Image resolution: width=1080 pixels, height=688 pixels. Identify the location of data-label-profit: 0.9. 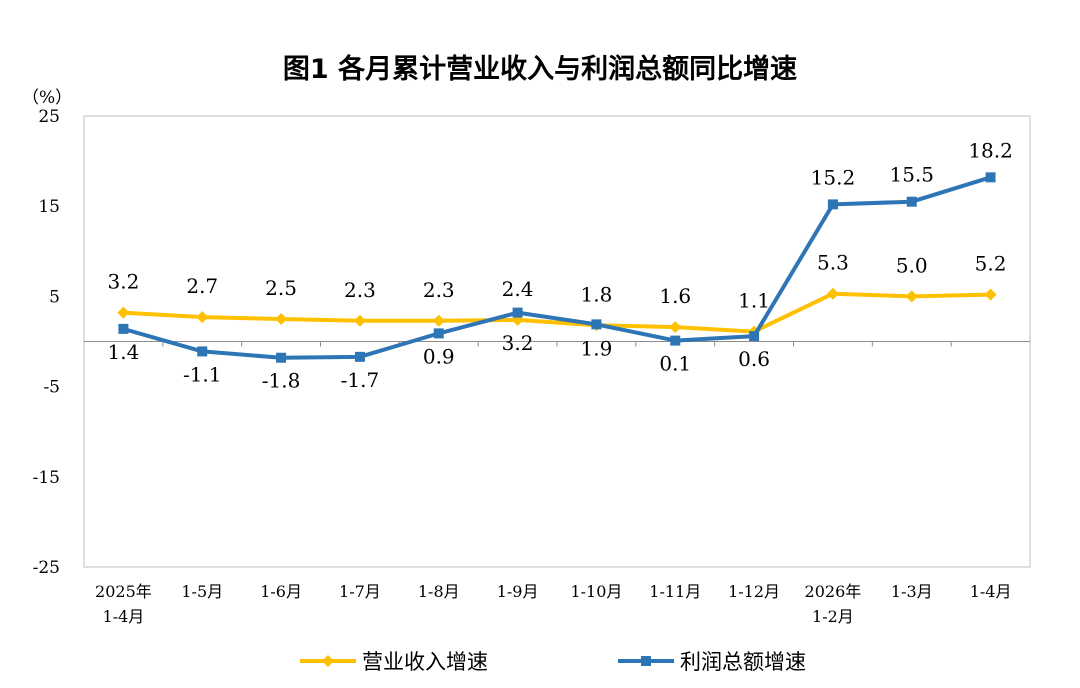
(439, 356).